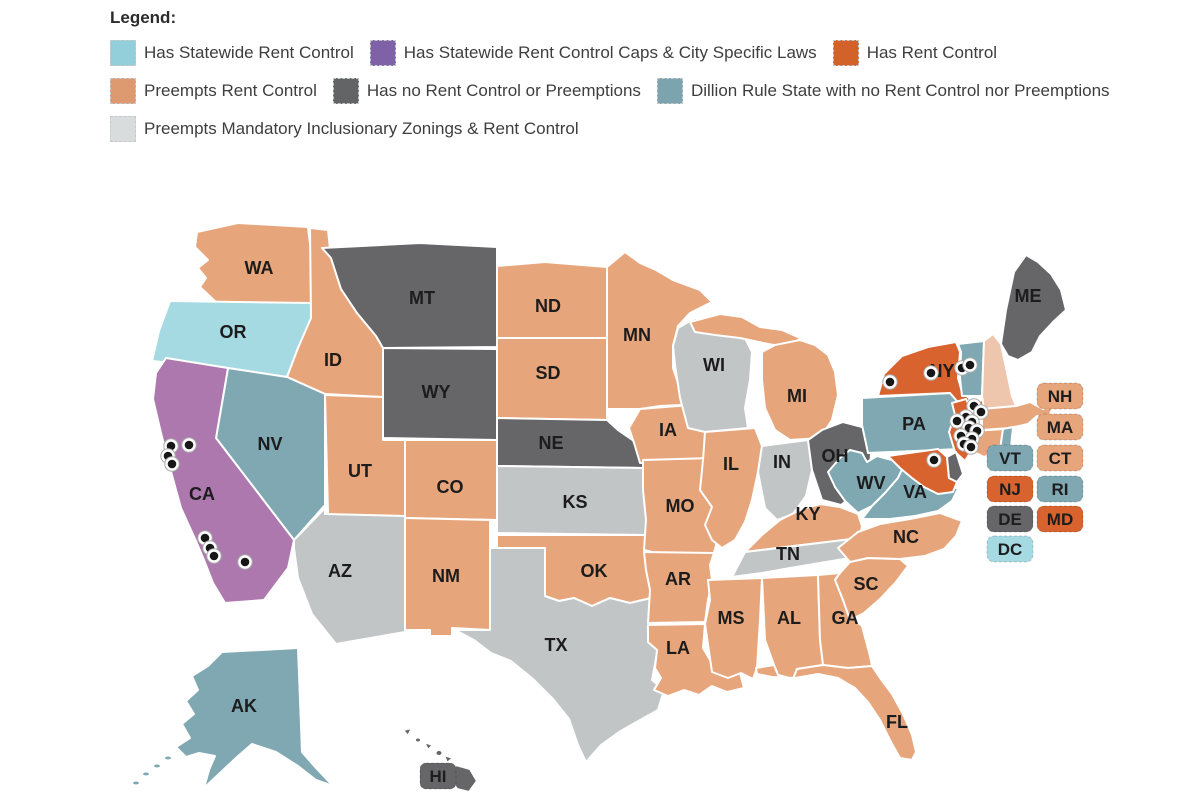 This screenshot has width=1200, height=800. What do you see at coordinates (438, 776) in the screenshot?
I see `badge-hi: HI` at bounding box center [438, 776].